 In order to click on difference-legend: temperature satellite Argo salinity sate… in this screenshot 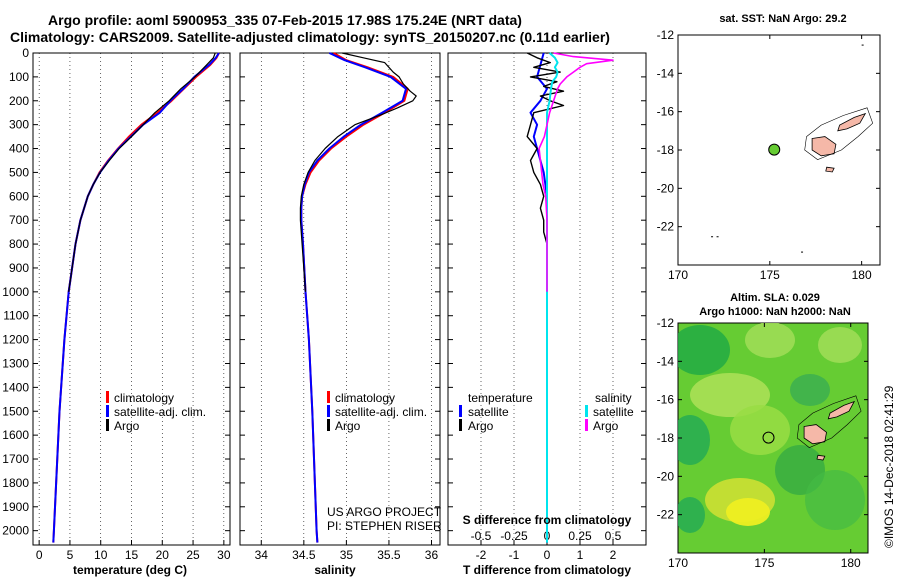, I will do `click(546, 412)`.